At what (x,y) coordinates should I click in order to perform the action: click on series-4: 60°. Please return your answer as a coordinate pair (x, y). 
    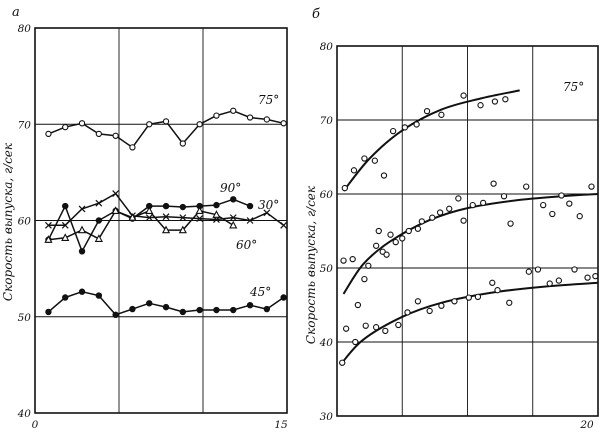
    Looking at the image, I should click on (150, 229).